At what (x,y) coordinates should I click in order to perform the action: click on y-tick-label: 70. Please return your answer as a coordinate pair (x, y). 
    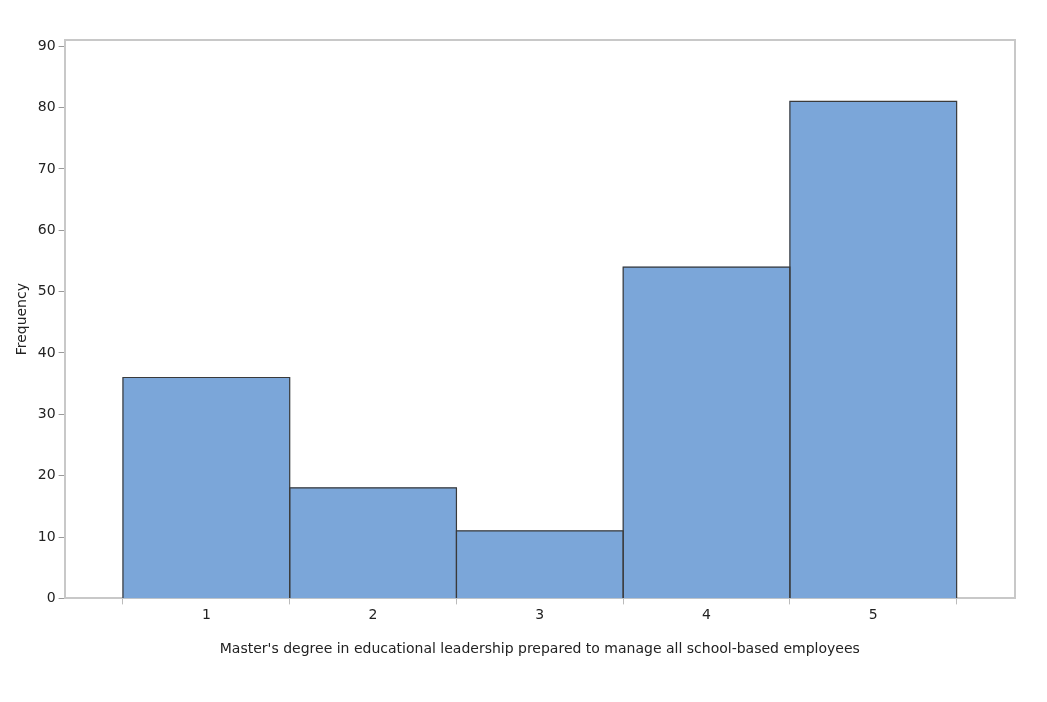
    Looking at the image, I should click on (46, 167).